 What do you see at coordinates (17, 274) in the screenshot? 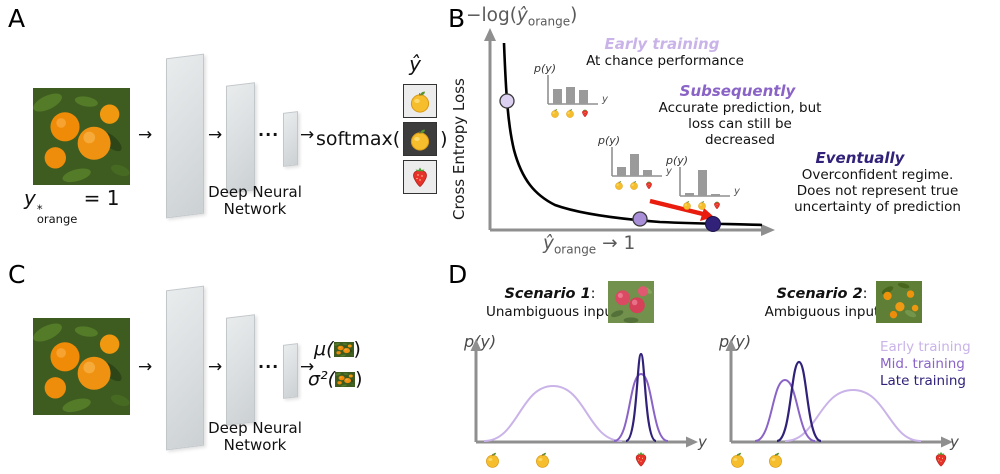
I see `panel-c-label: C` at bounding box center [17, 274].